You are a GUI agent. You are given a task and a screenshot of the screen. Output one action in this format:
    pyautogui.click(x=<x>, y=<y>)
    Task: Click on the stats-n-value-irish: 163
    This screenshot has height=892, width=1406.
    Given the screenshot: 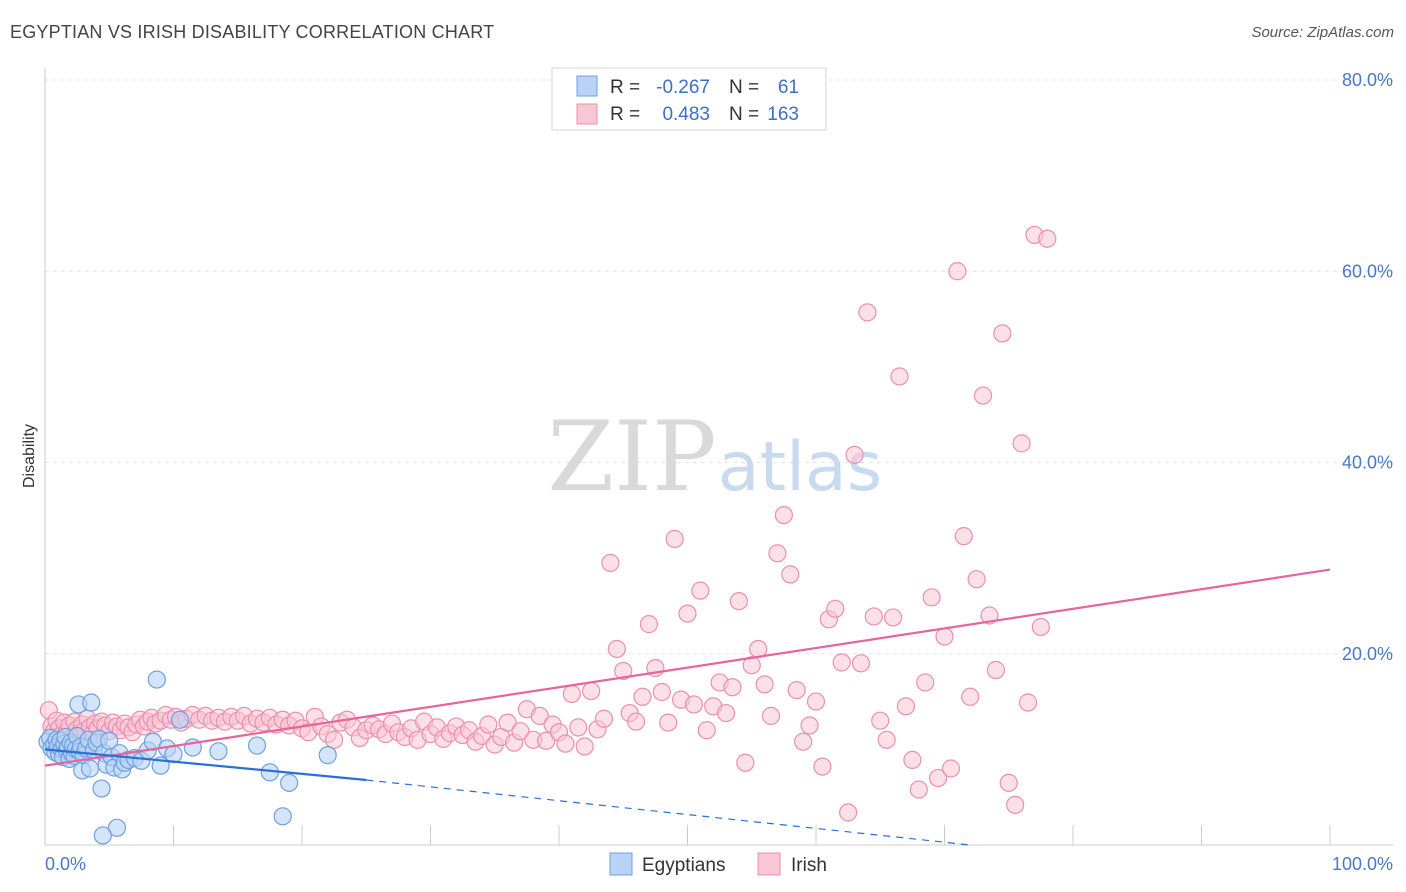 What is the action you would take?
    pyautogui.click(x=783, y=114)
    